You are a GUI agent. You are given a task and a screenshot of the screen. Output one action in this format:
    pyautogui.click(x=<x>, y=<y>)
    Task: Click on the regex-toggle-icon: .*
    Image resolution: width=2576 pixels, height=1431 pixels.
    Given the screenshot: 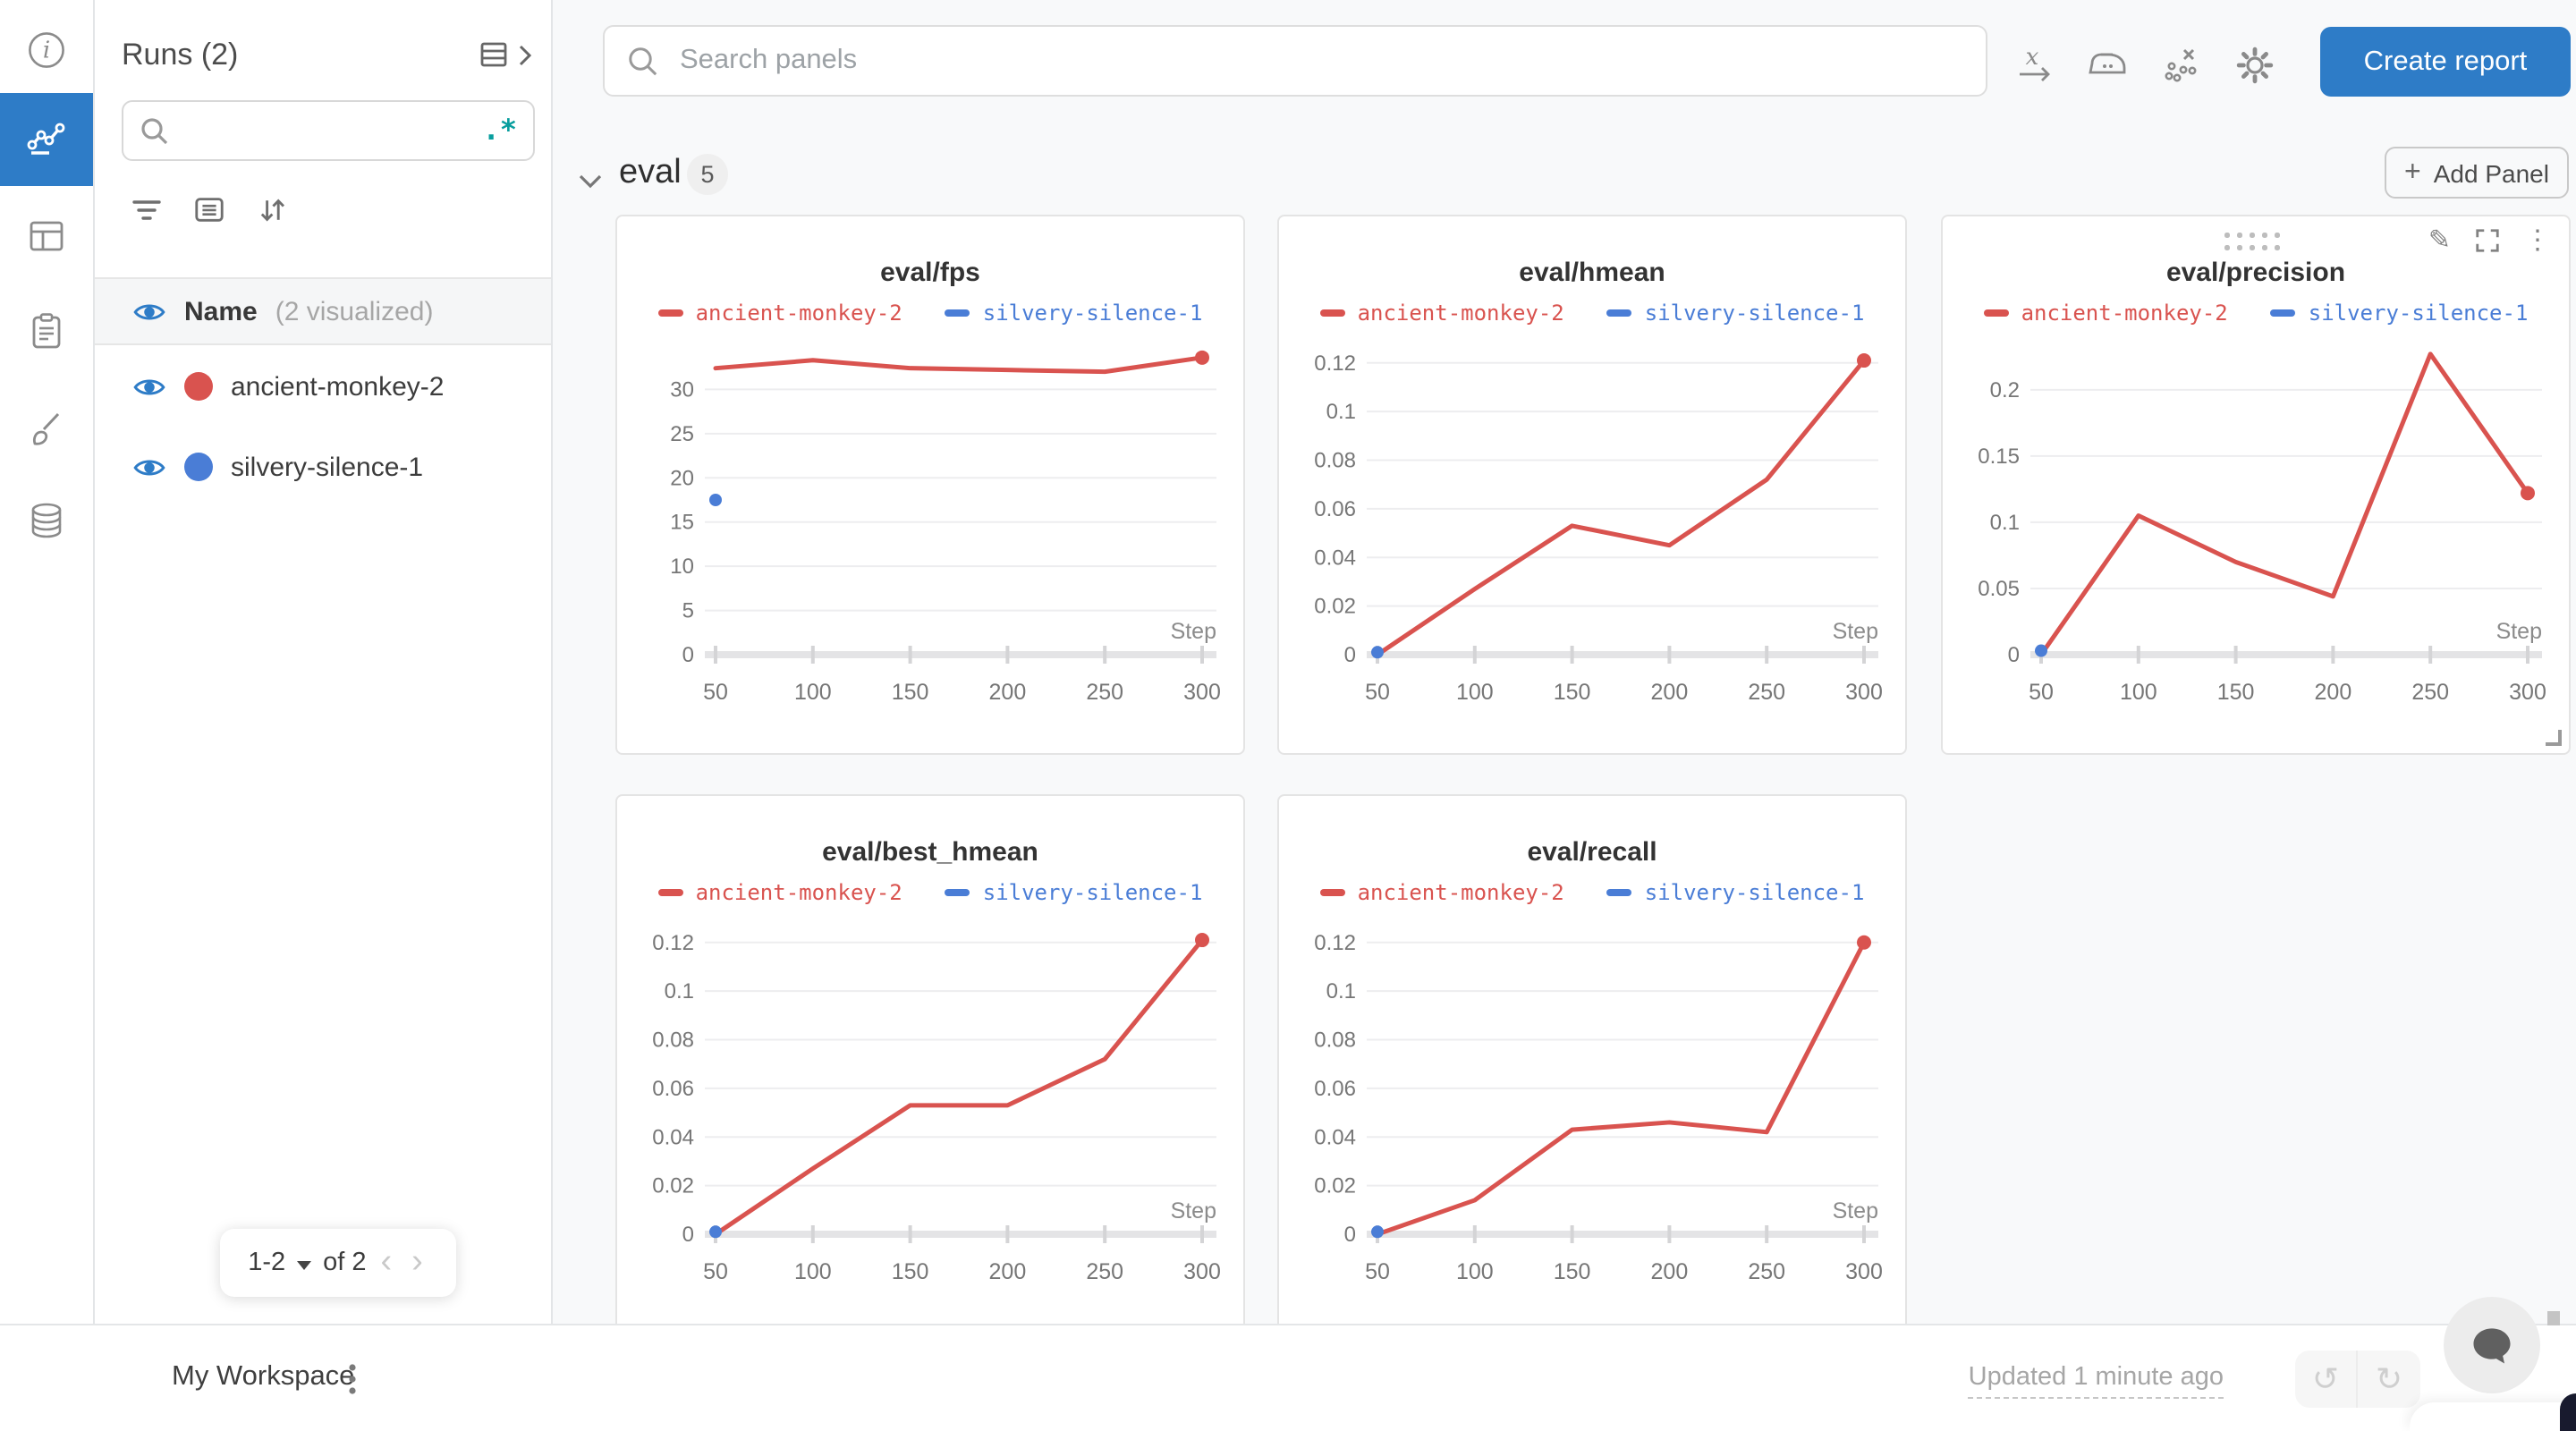 What is the action you would take?
    pyautogui.click(x=499, y=130)
    